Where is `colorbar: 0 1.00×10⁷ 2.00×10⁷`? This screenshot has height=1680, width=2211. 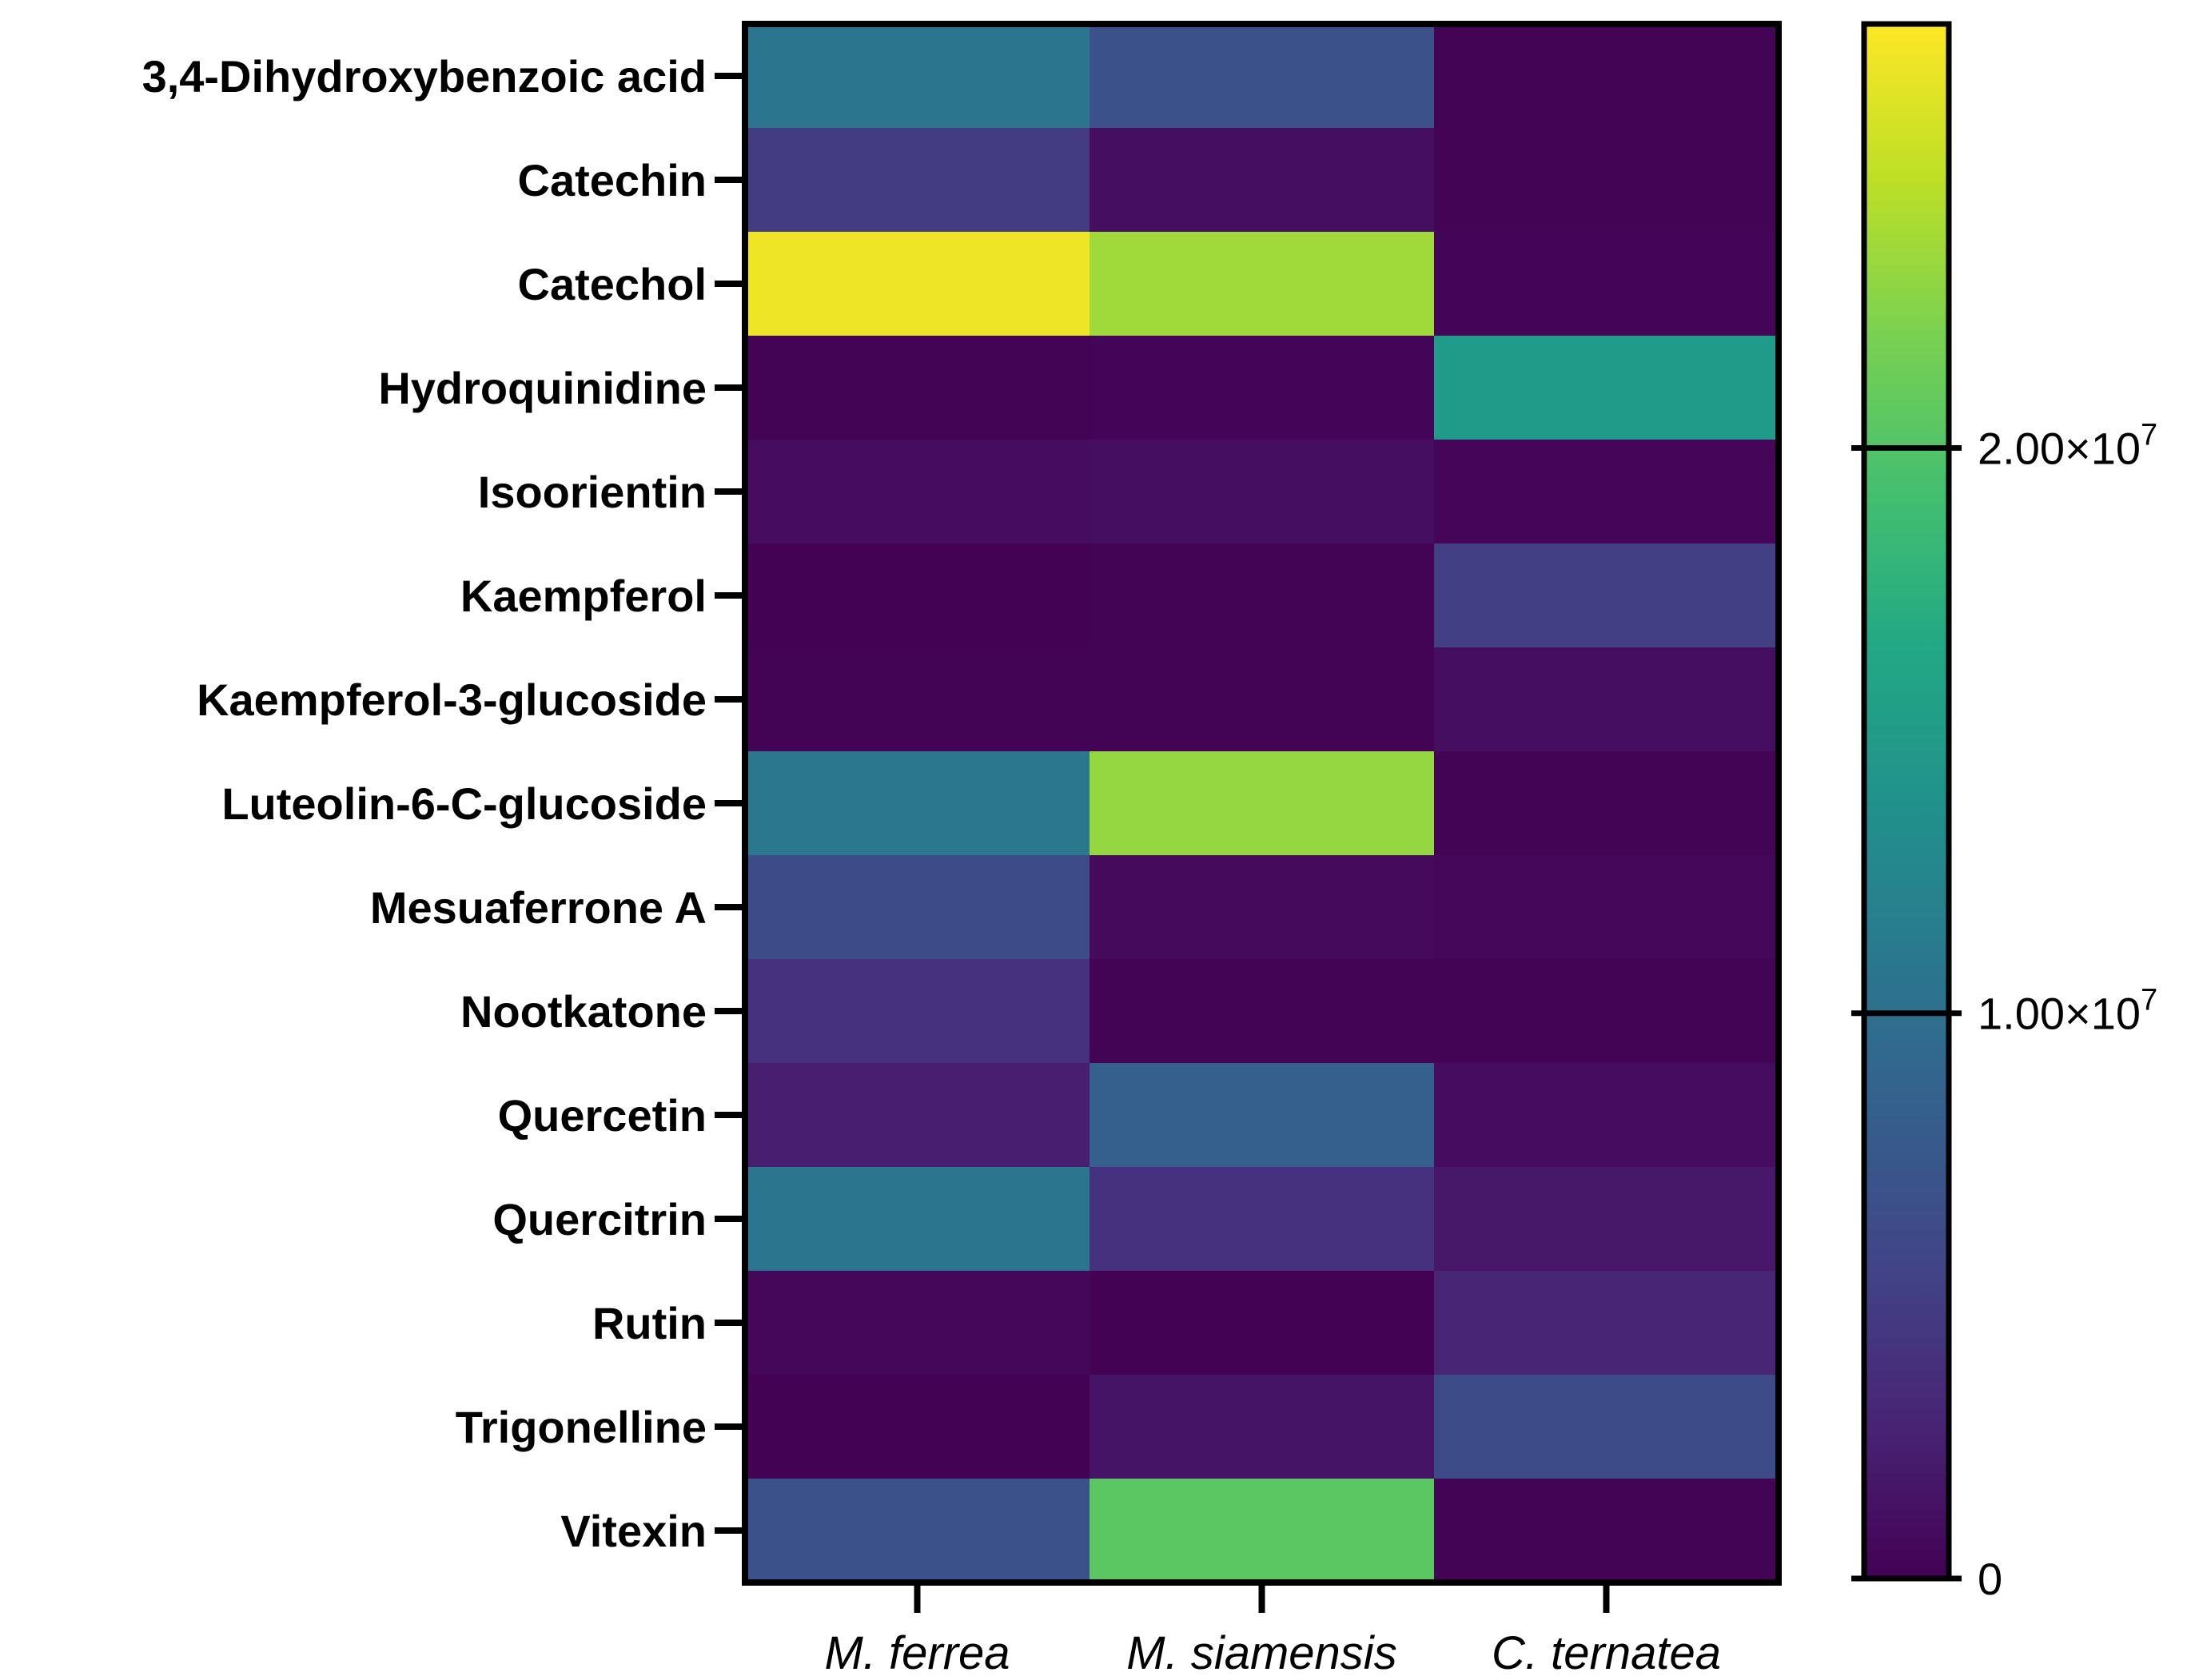
colorbar: 0 1.00×10⁷ 2.00×10⁷ is located at coordinates (2004, 812).